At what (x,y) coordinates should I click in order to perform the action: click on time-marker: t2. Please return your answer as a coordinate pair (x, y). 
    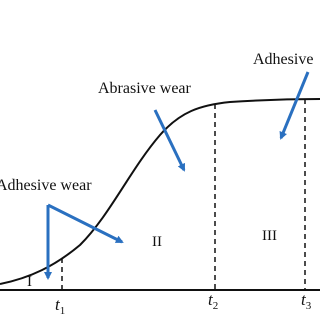
    Looking at the image, I should click on (213, 301).